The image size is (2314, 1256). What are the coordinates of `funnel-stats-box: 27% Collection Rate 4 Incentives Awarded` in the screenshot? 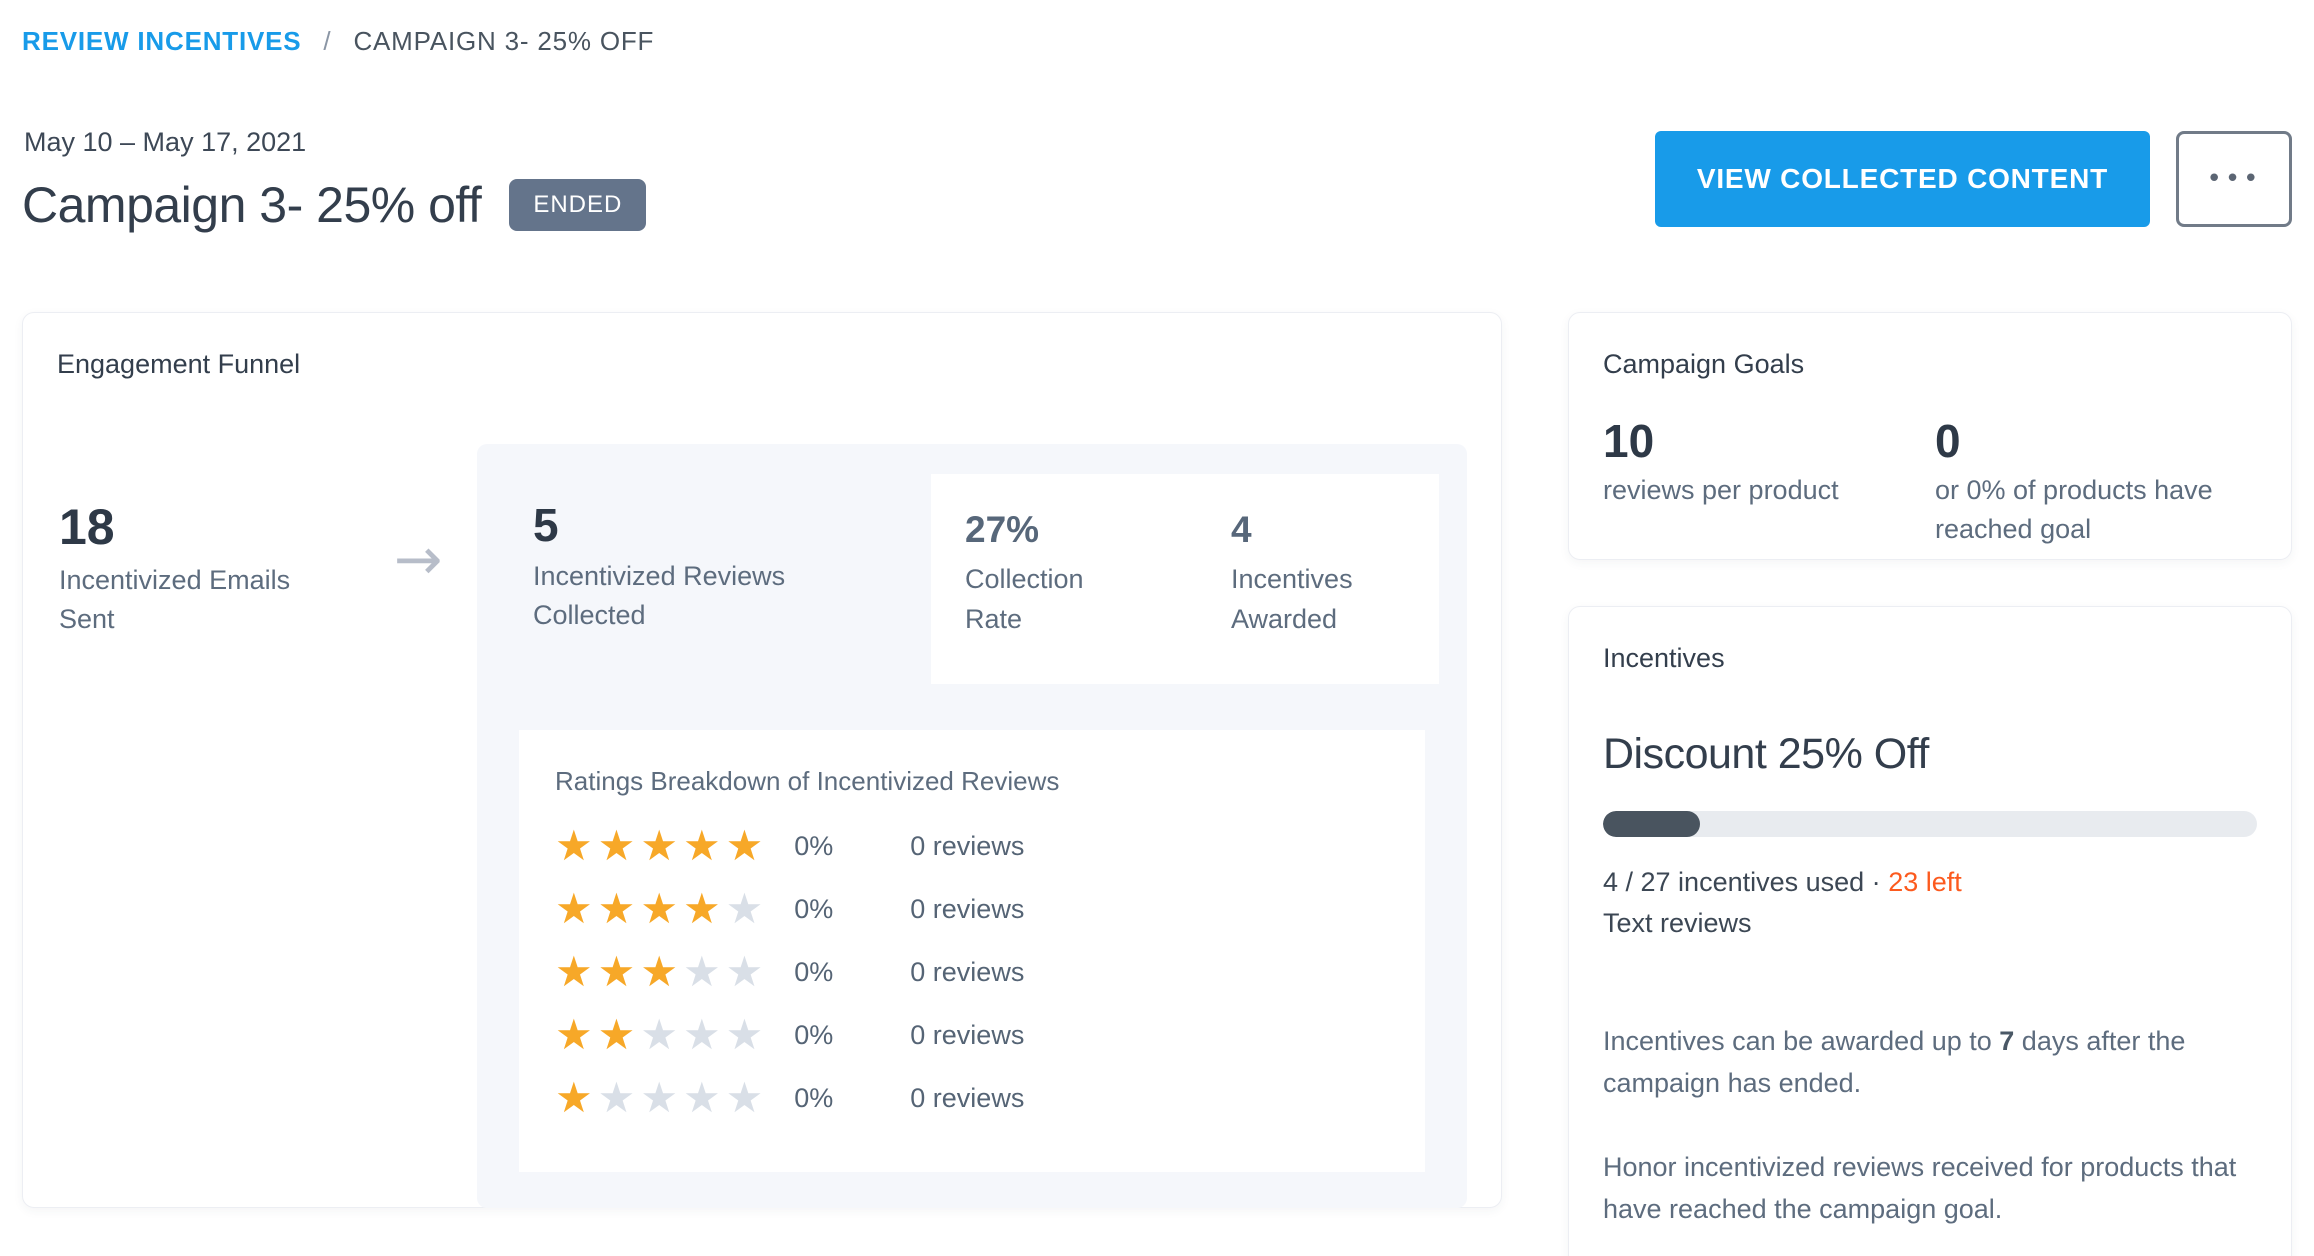 It's located at (1185, 579).